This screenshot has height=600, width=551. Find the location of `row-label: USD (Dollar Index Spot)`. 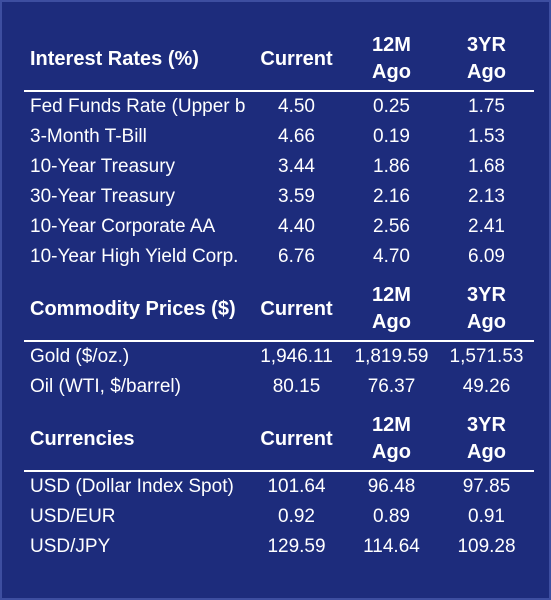

row-label: USD (Dollar Index Spot) is located at coordinates (132, 486).